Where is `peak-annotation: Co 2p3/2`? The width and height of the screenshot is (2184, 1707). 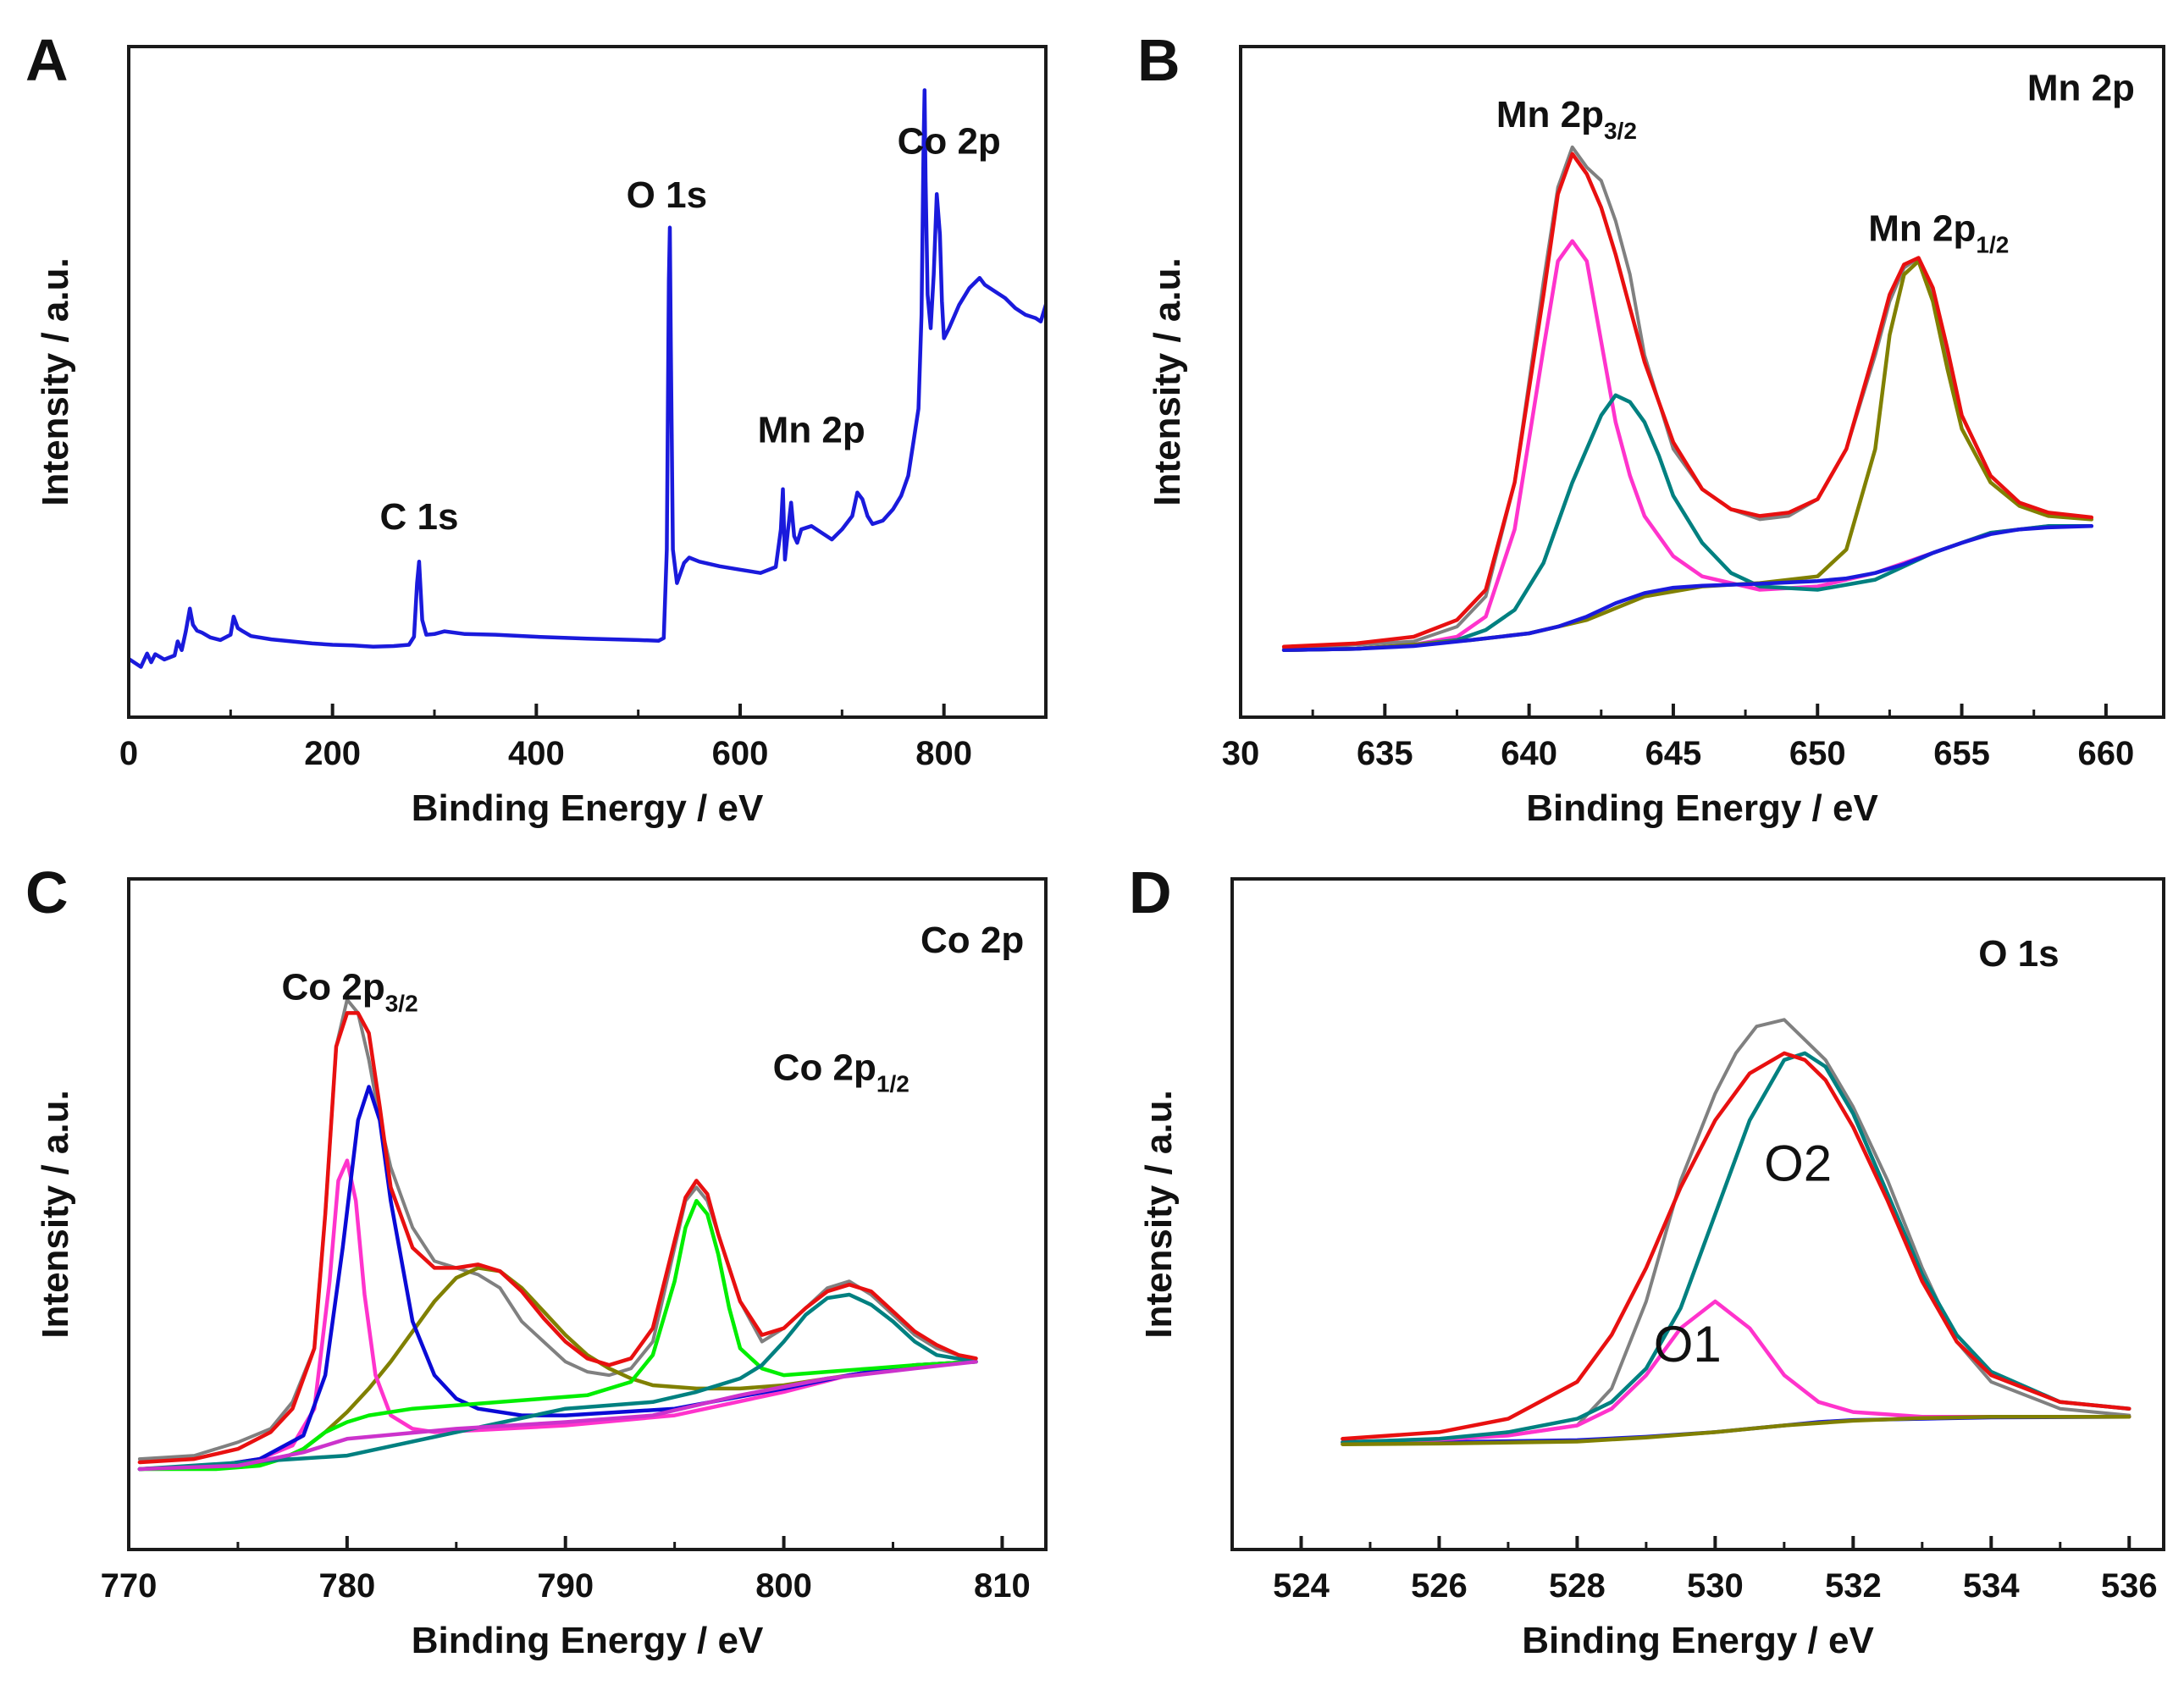
peak-annotation: Co 2p3/2 is located at coordinates (350, 992).